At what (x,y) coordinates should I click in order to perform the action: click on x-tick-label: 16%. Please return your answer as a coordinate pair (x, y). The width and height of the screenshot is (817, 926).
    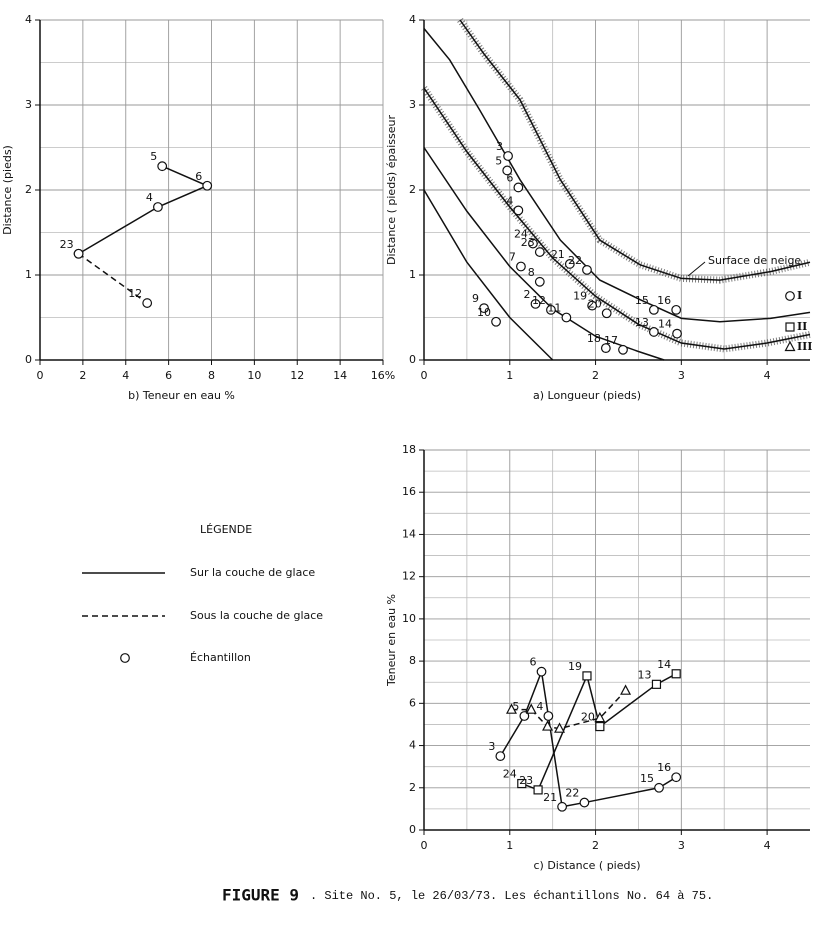
    Looking at the image, I should click on (383, 375).